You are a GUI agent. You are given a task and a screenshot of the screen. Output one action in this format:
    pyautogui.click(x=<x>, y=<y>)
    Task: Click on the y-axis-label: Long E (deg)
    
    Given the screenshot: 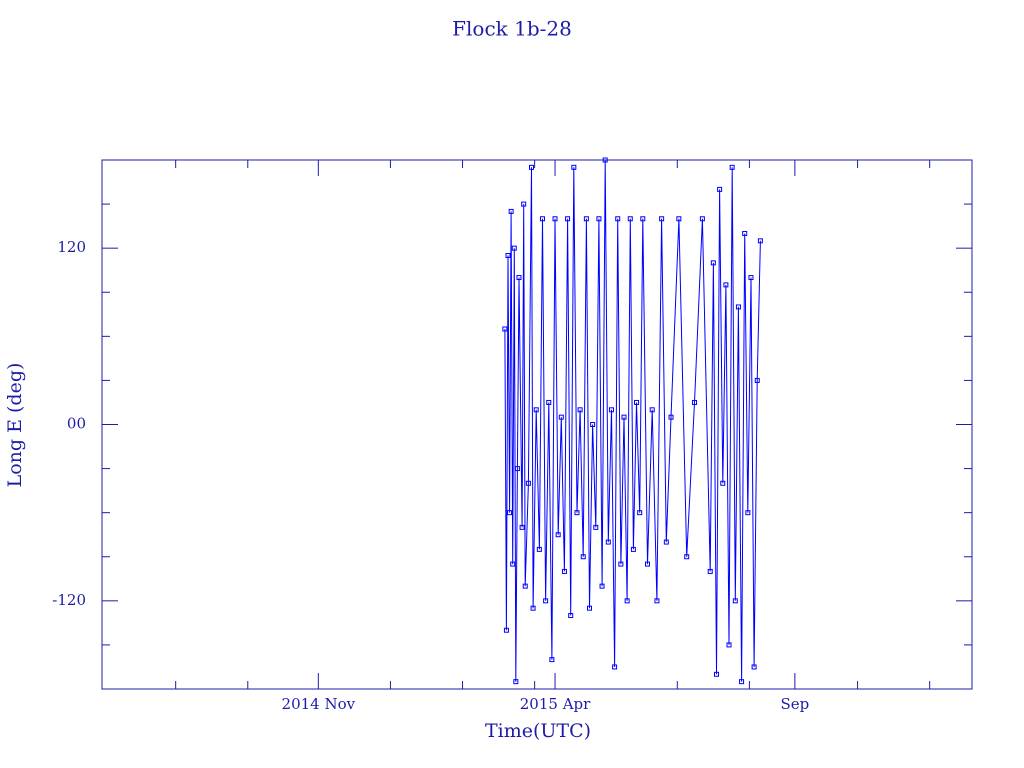 What is the action you would take?
    pyautogui.click(x=15, y=425)
    